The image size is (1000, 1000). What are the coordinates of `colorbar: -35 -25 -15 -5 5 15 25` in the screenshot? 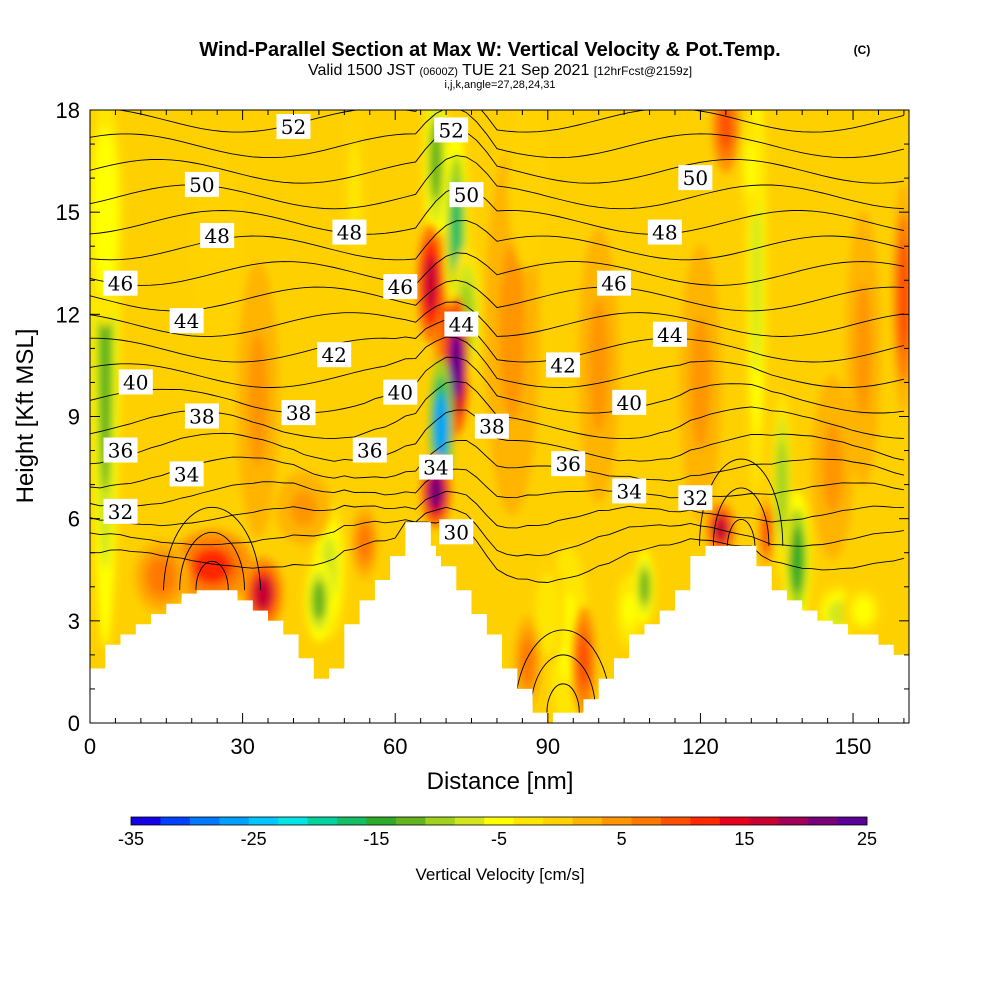 It's located at (497, 832).